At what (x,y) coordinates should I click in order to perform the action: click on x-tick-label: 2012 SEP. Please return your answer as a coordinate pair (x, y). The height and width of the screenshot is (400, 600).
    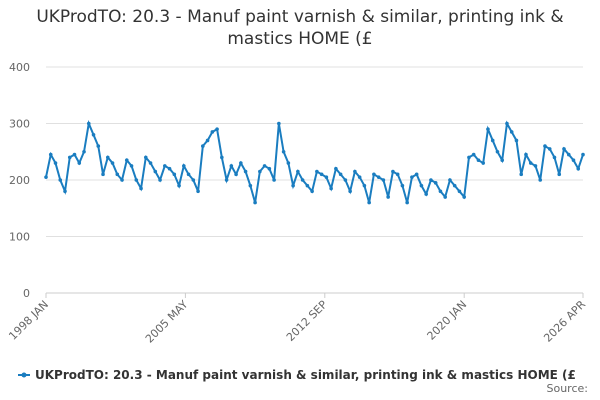
    Looking at the image, I should click on (307, 321).